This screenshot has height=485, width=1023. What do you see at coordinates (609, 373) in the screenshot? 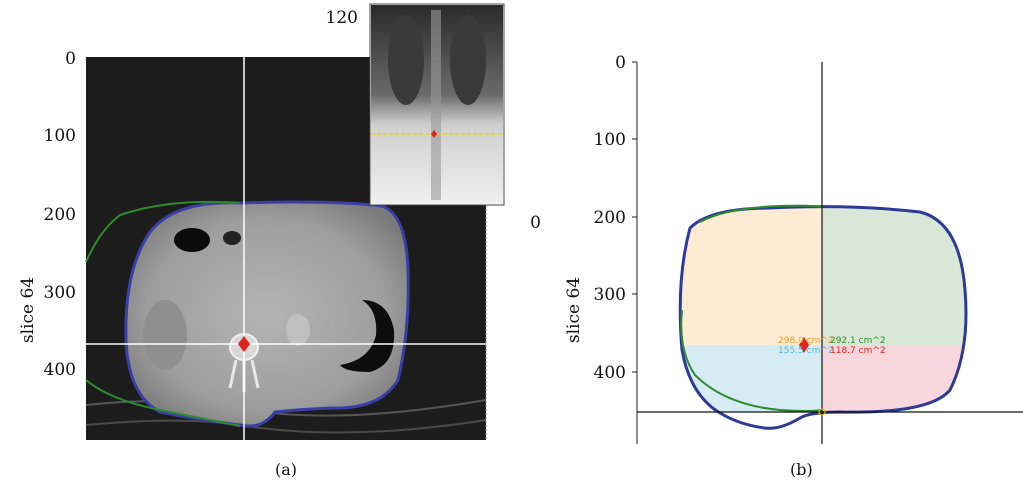
I see `panel-b-ytick-400: 400` at bounding box center [609, 373].